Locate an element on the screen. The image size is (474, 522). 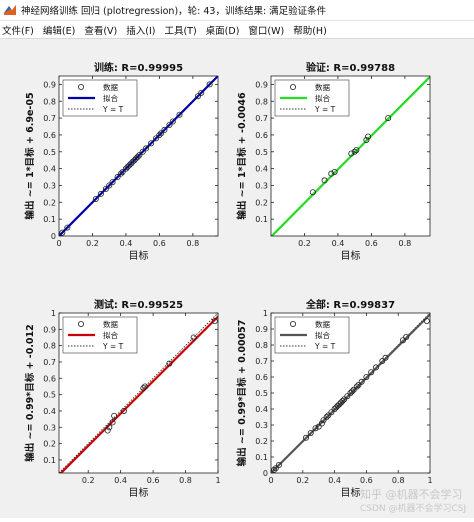
menu-view: 查看(V) is located at coordinates (101, 31).